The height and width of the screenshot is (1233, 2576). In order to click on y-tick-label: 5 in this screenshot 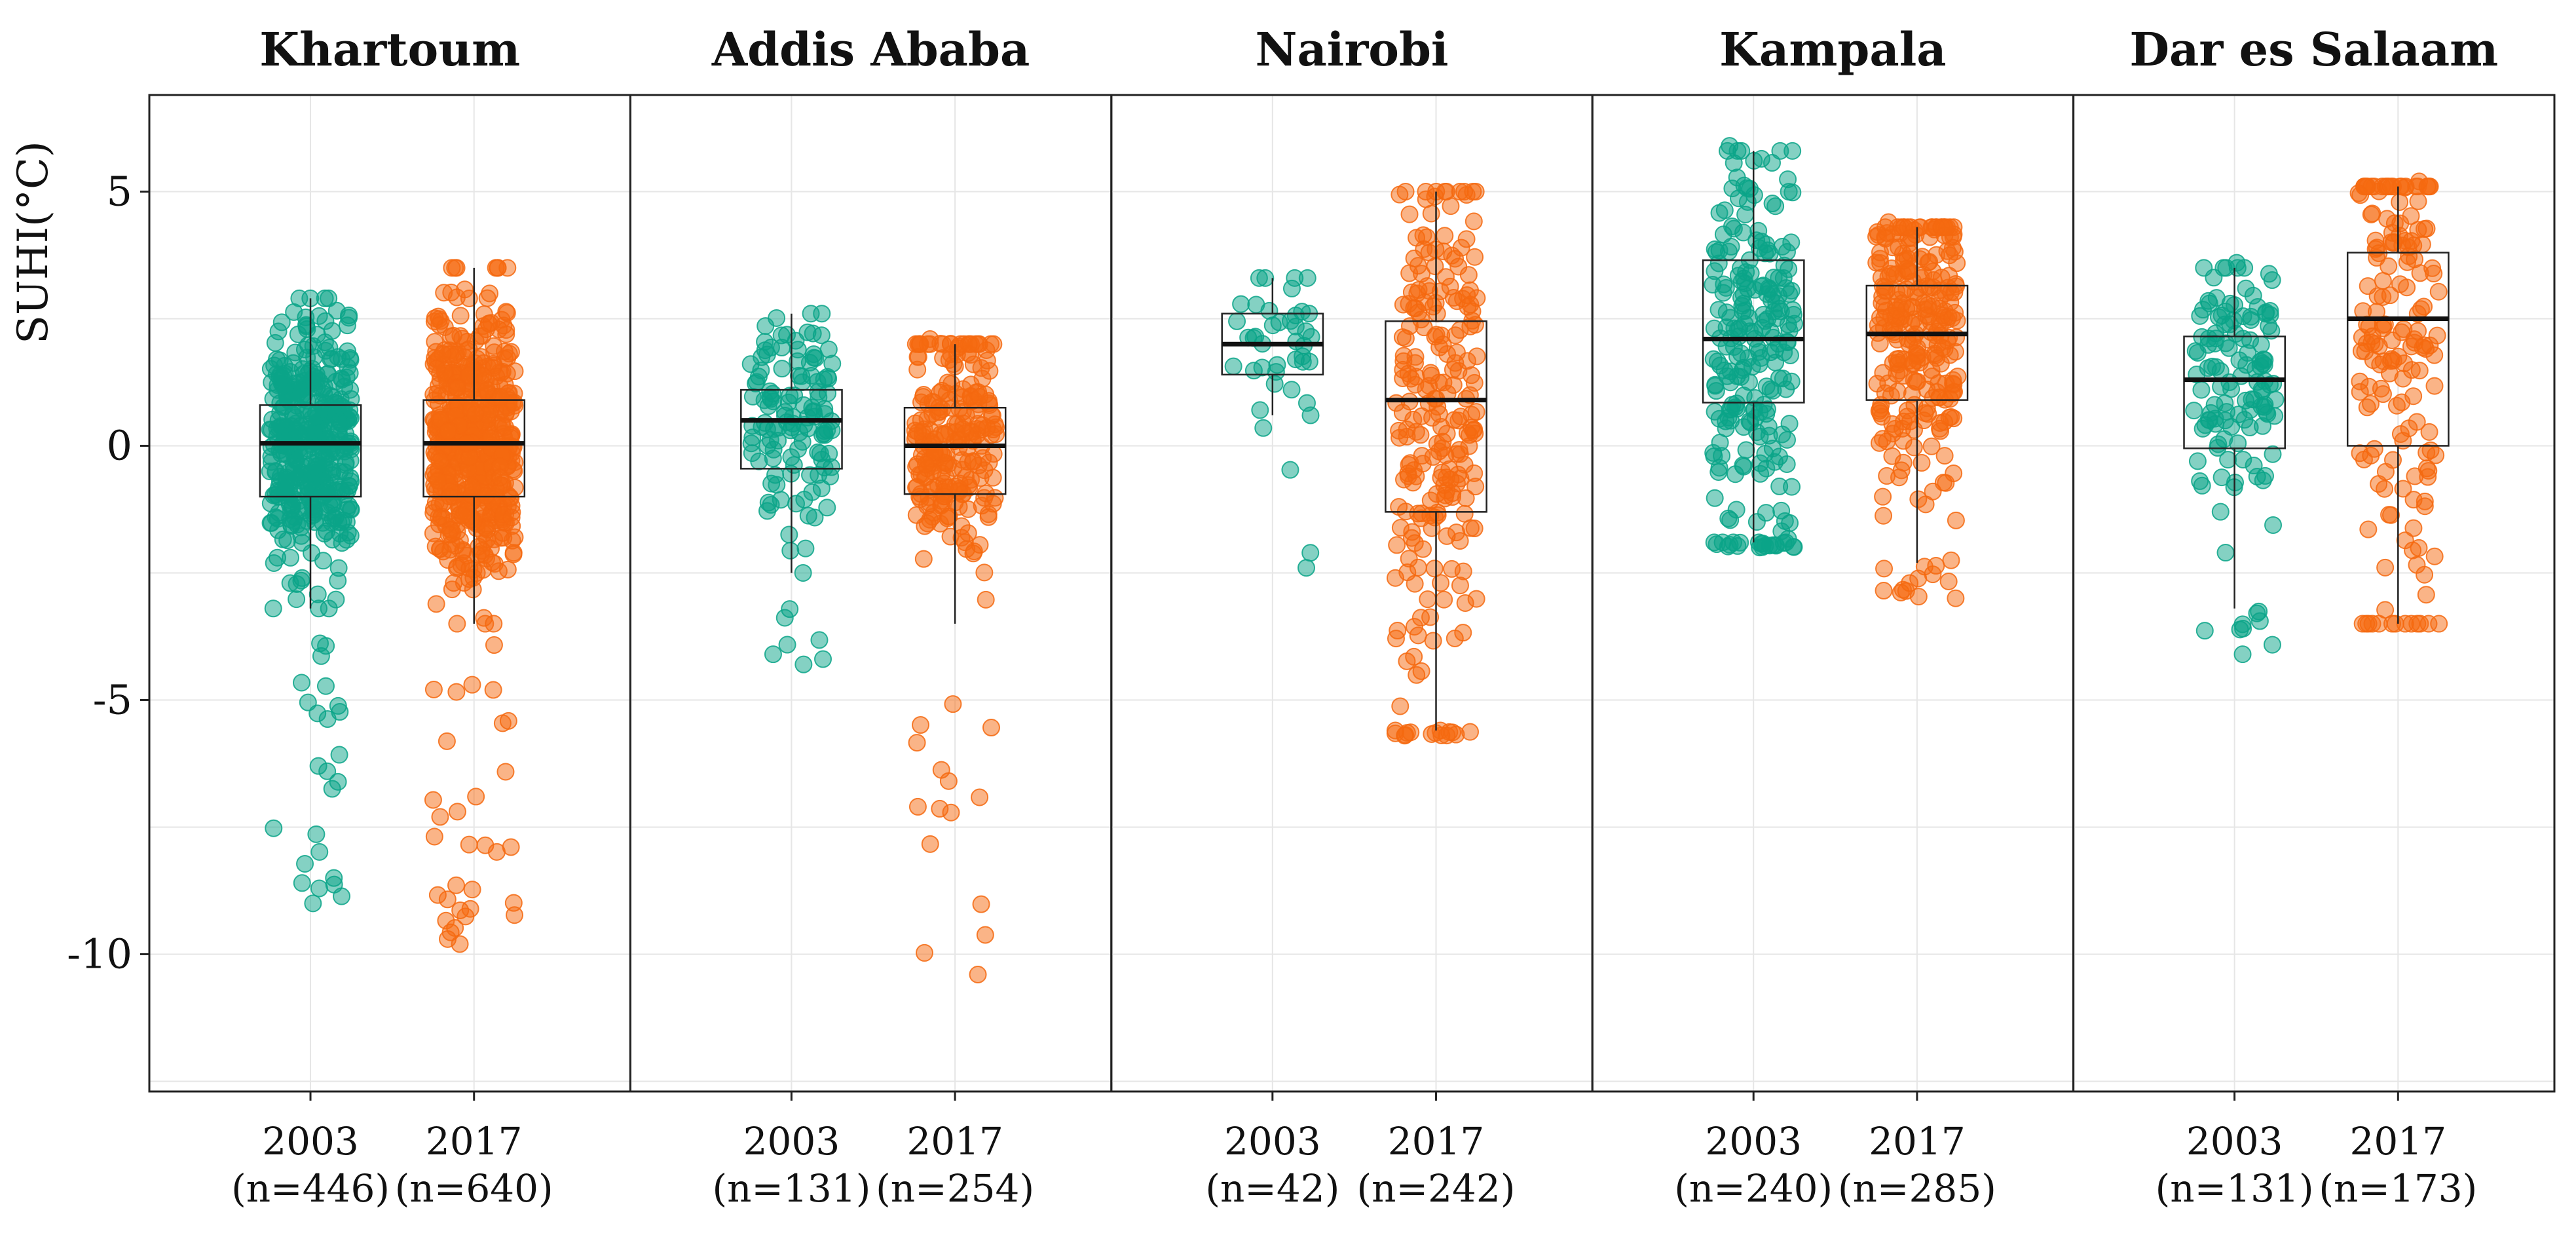, I will do `click(119, 191)`.